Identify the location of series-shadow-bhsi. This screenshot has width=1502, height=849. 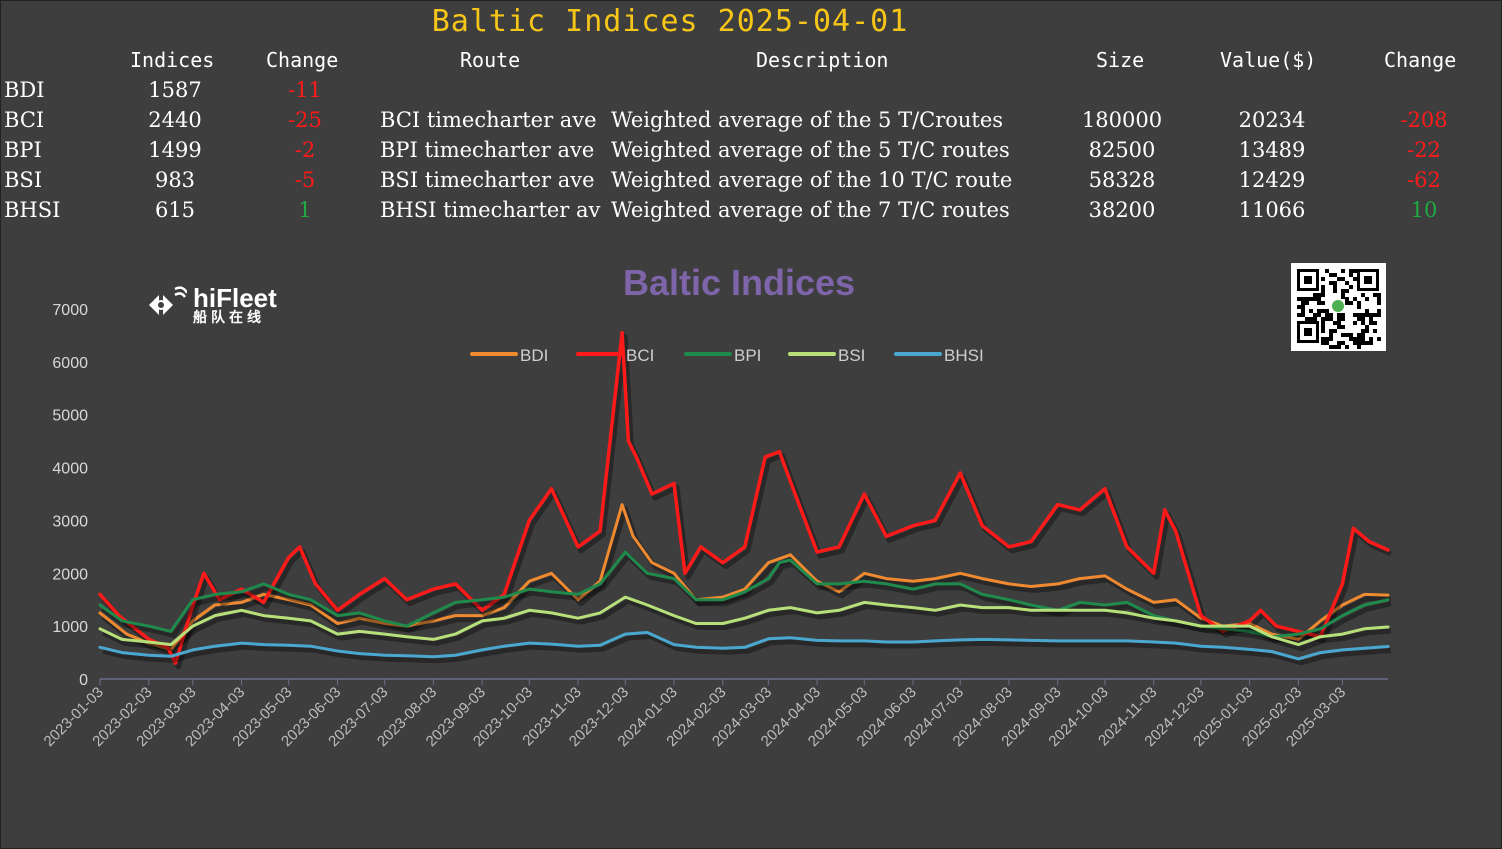
(747, 650).